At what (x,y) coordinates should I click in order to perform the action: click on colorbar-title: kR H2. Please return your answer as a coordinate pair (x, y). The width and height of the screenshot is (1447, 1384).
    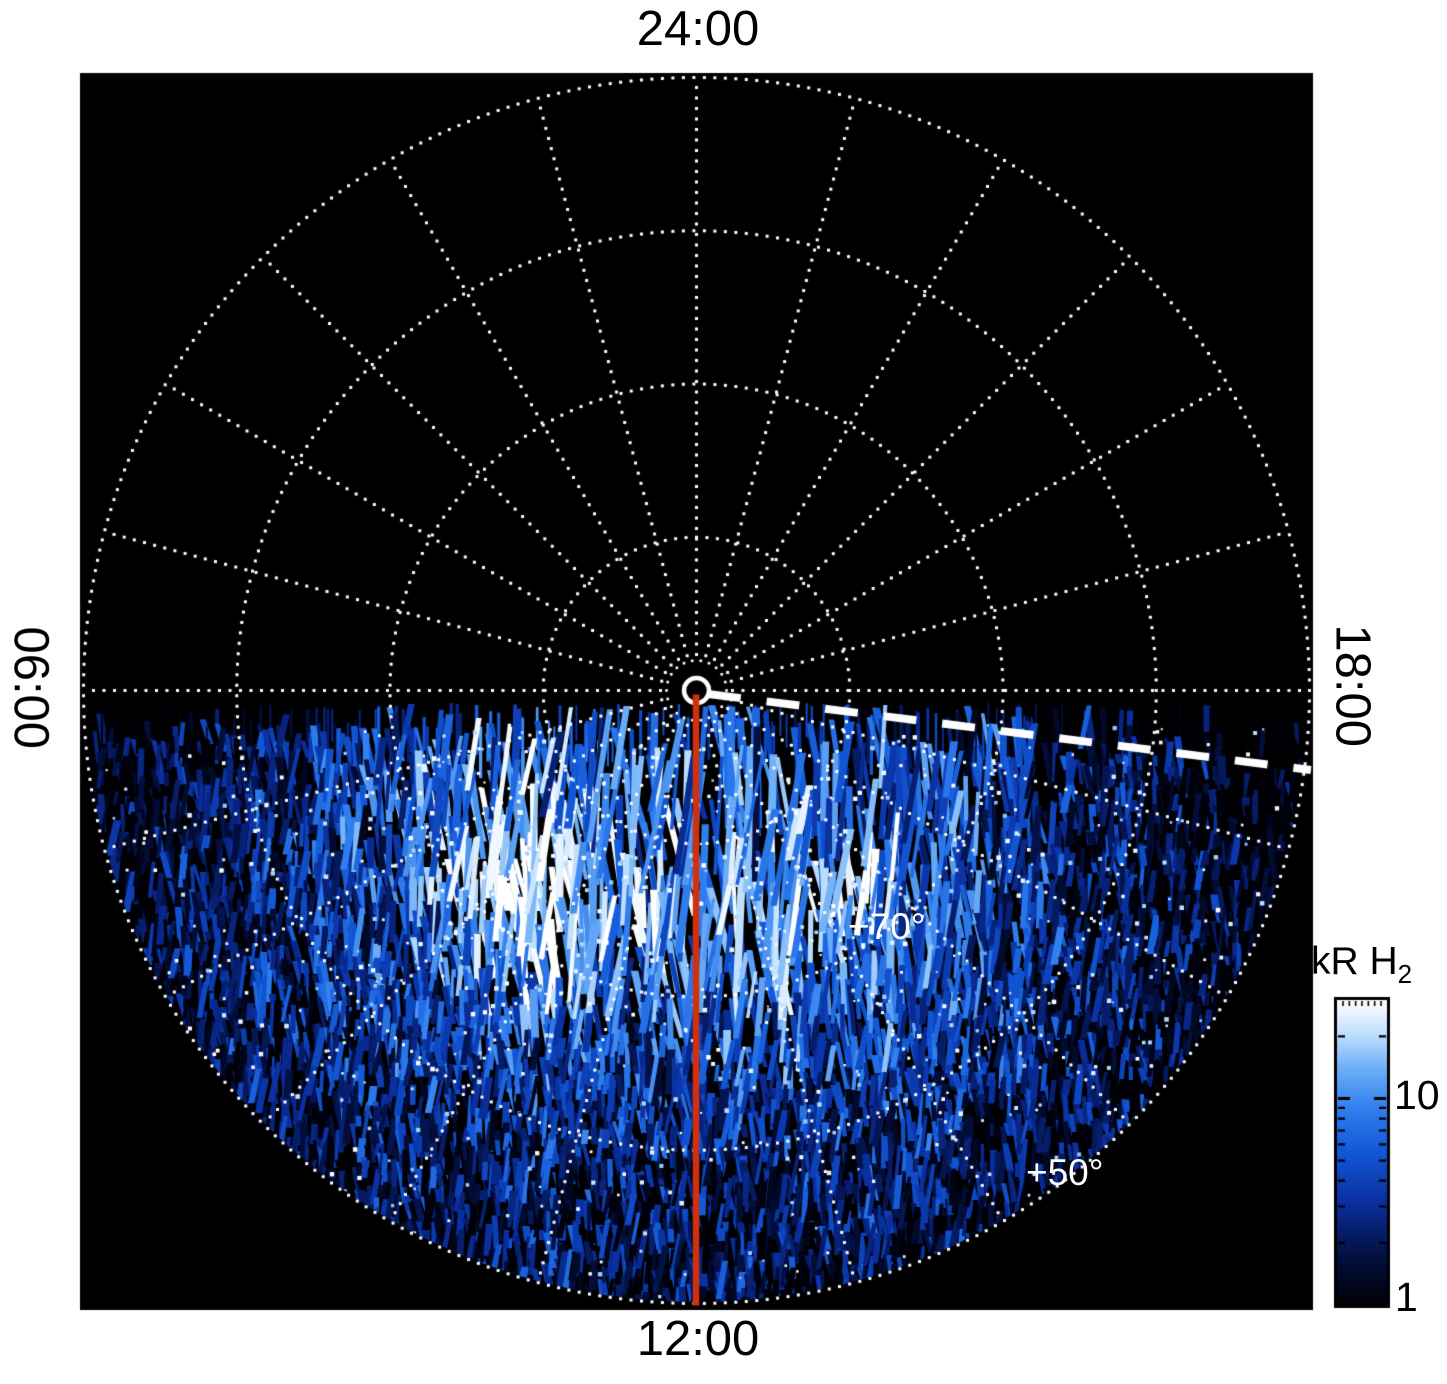
    Looking at the image, I should click on (1361, 963).